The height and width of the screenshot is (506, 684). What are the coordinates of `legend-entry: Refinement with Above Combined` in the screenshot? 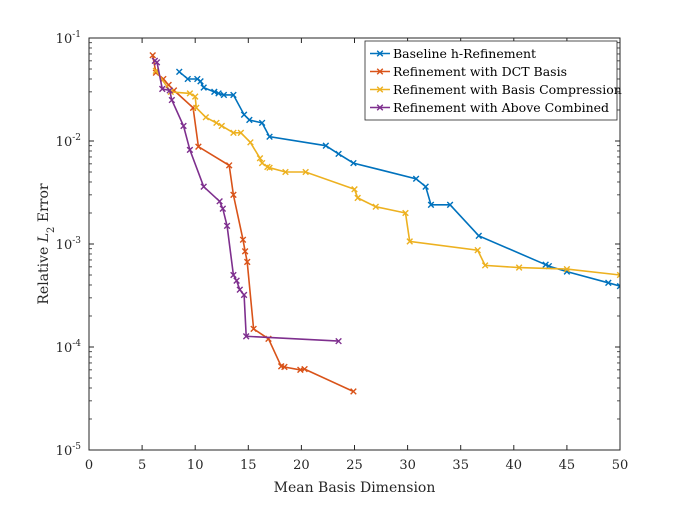 It's located at (489, 107).